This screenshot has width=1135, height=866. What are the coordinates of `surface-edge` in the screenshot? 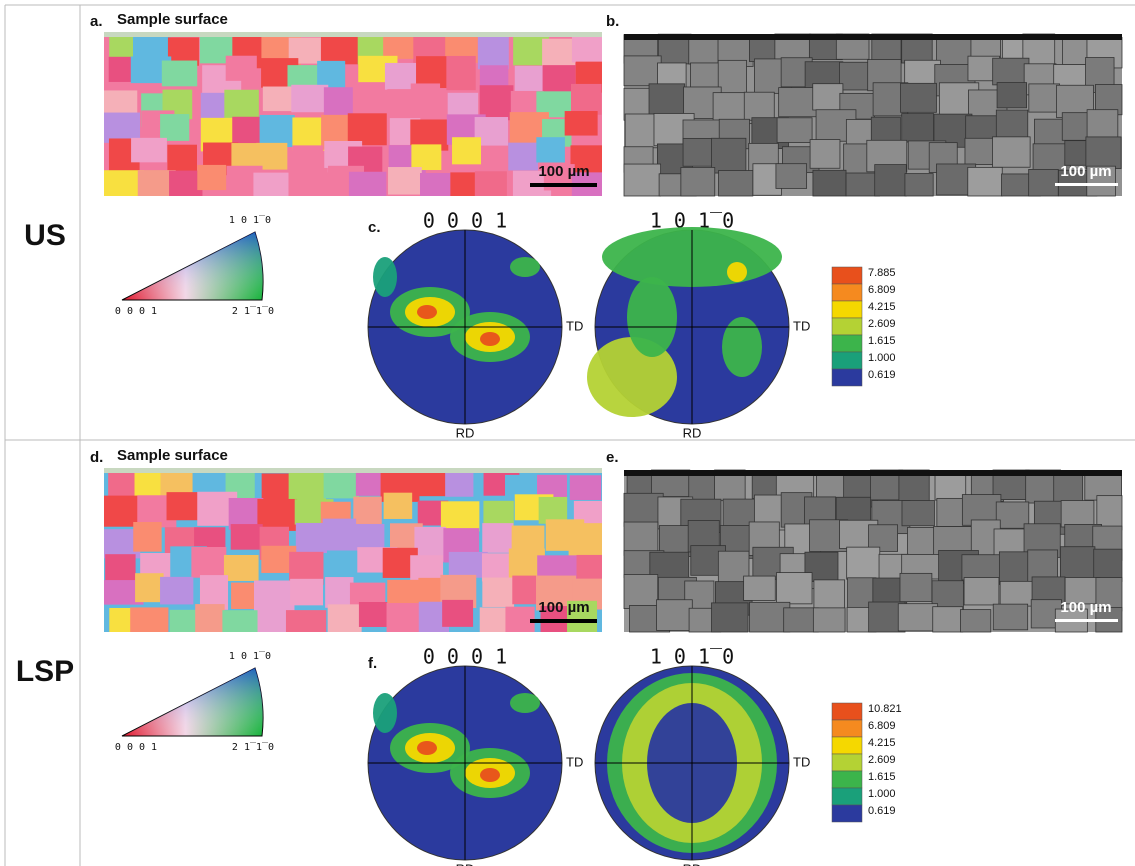 It's located at (873, 37).